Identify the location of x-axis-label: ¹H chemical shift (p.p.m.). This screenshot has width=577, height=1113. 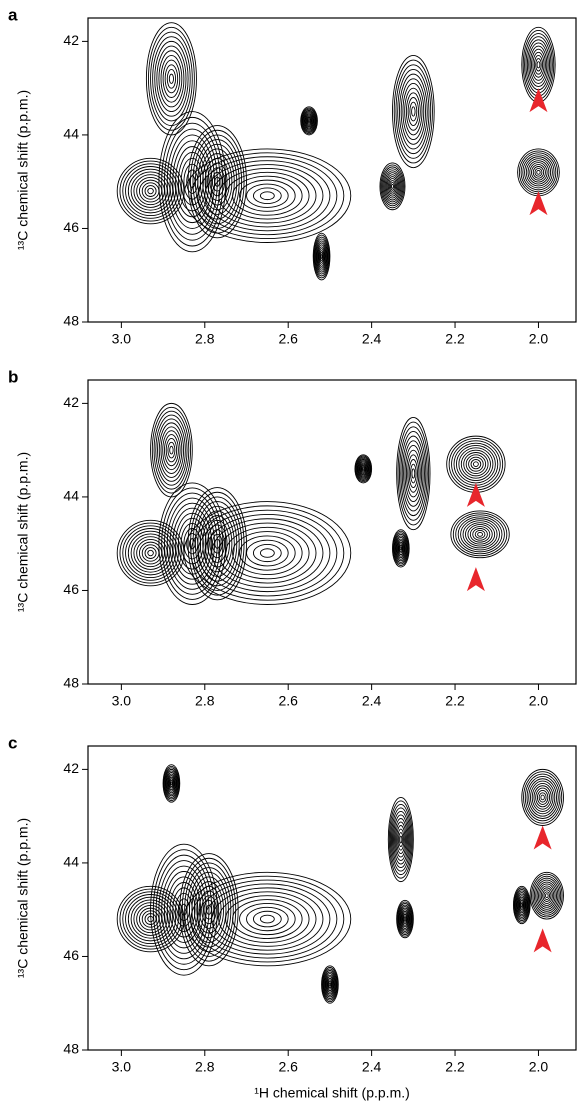
(332, 1093).